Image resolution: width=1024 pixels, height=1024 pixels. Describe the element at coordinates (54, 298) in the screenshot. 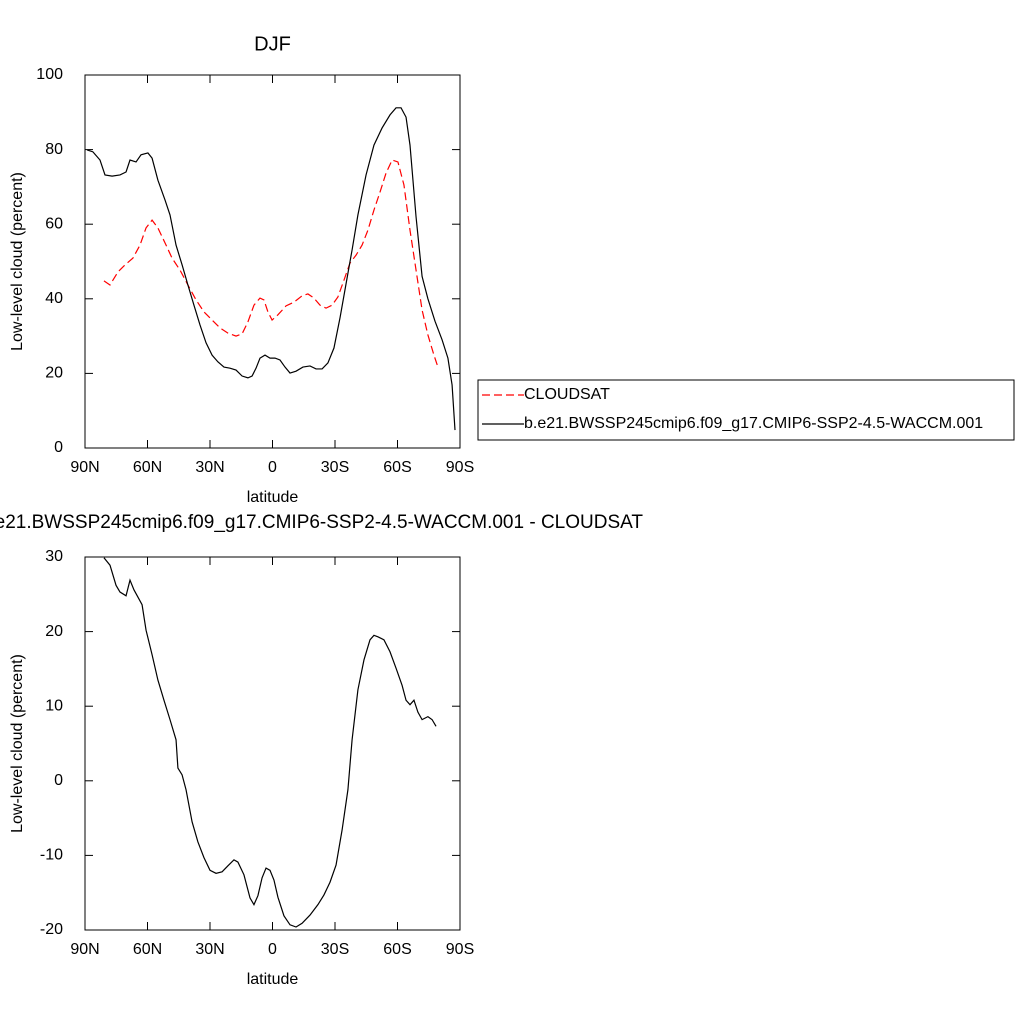

I see `y-tick-label: 40` at that location.